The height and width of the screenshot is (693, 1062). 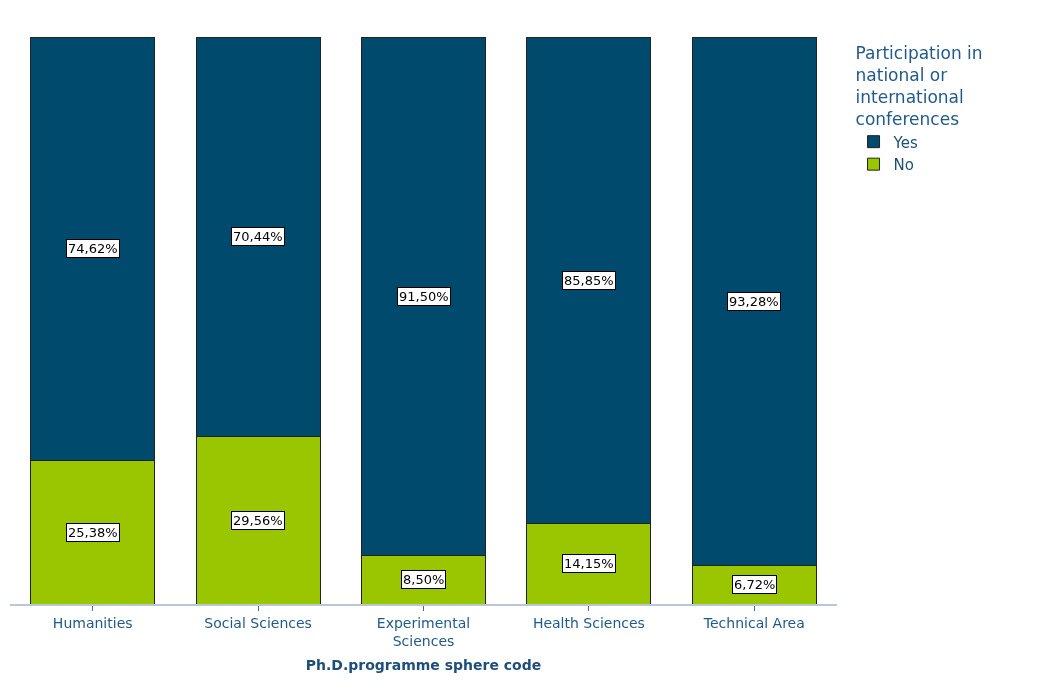 What do you see at coordinates (93, 532) in the screenshot?
I see `data-label: 25,38%` at bounding box center [93, 532].